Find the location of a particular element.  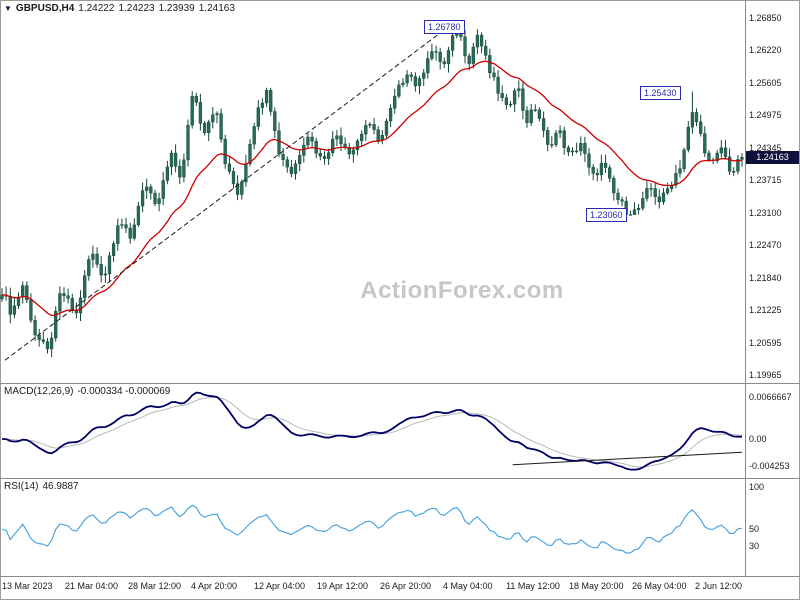

macd-signal-line is located at coordinates (372, 432).